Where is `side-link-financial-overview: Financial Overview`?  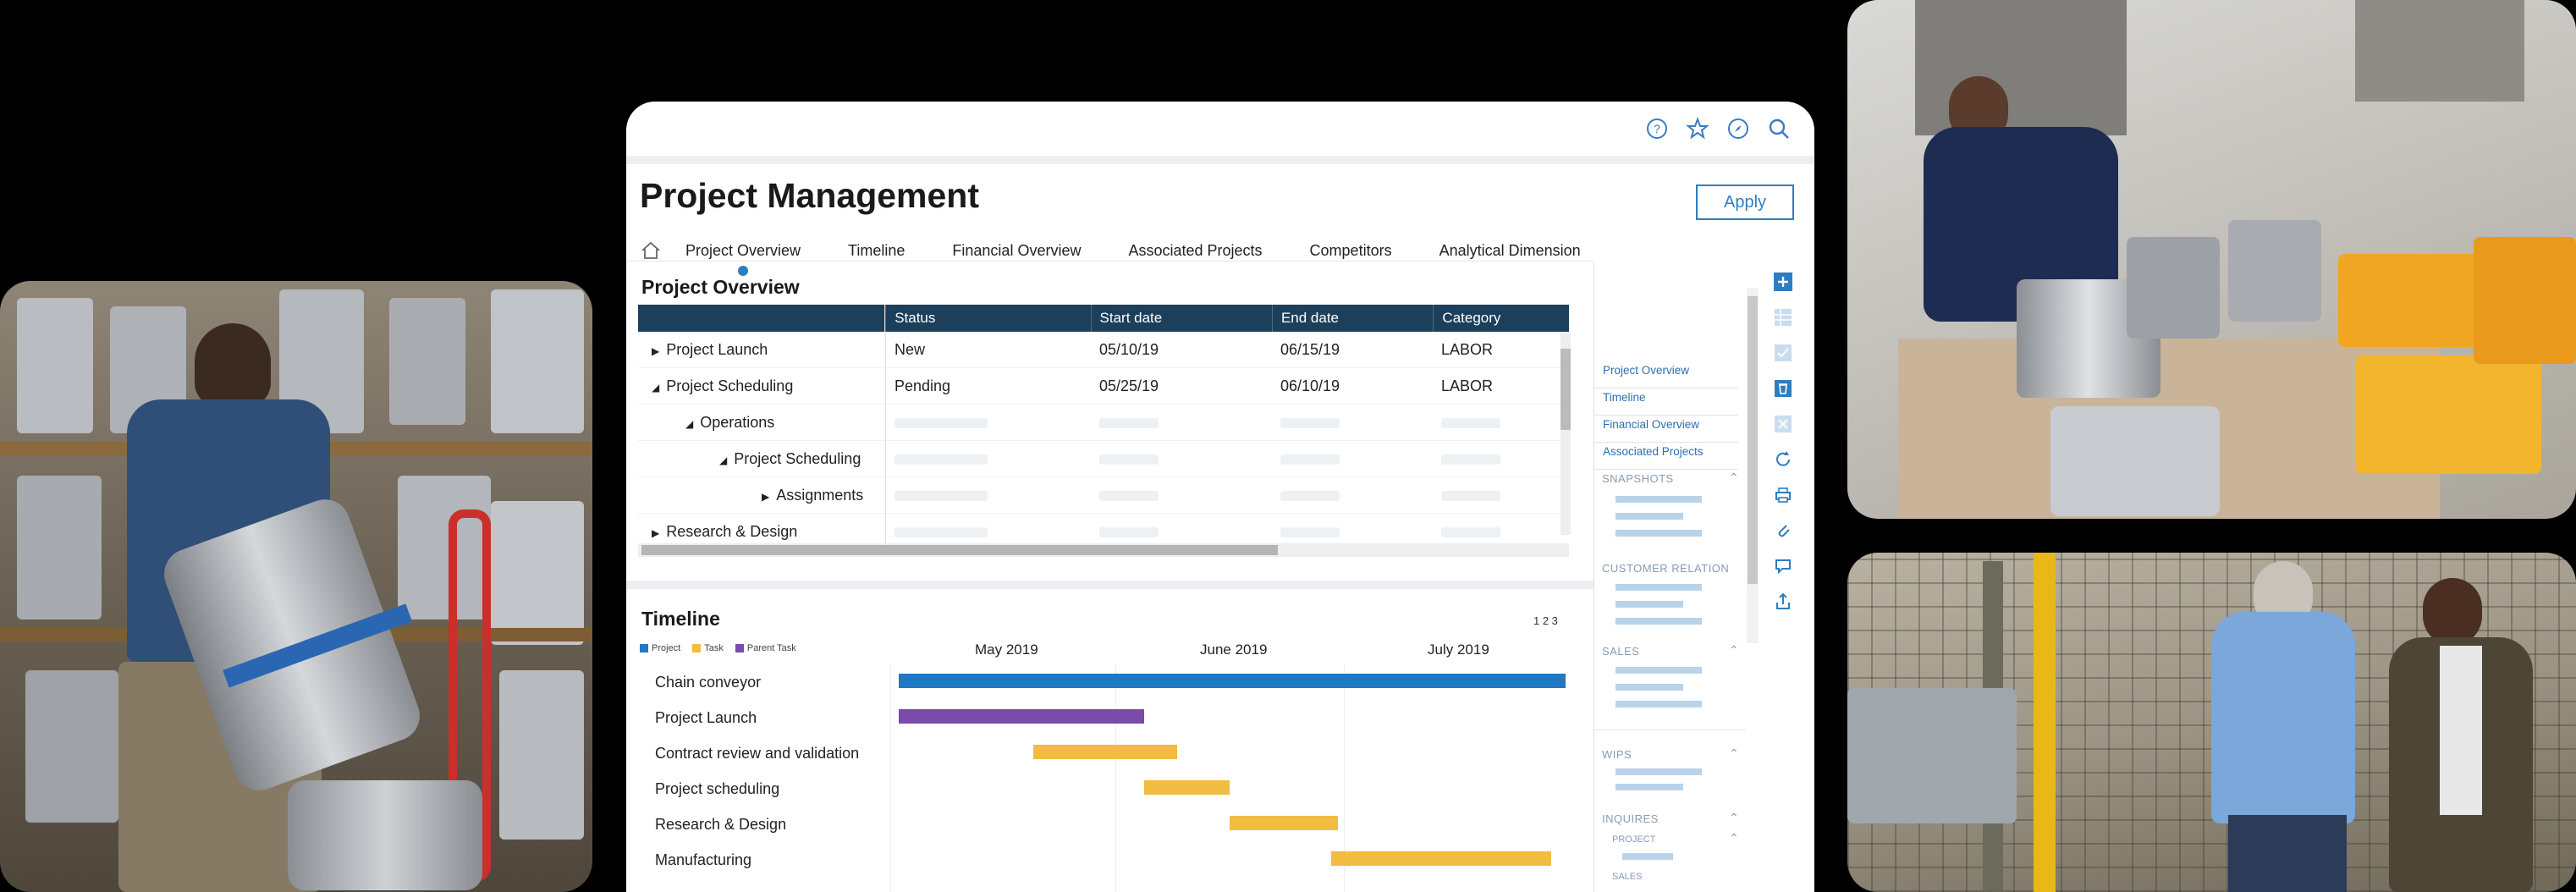
side-link-financial-overview: Financial Overview is located at coordinates (1651, 424).